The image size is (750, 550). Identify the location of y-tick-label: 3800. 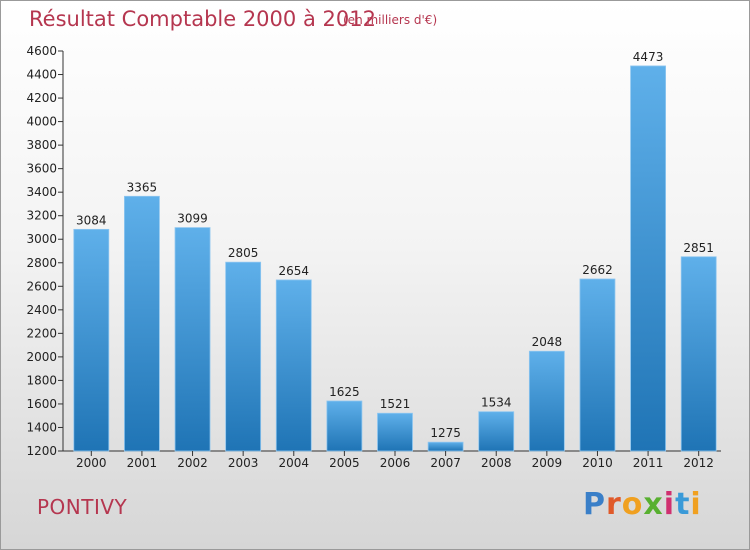
(41, 145).